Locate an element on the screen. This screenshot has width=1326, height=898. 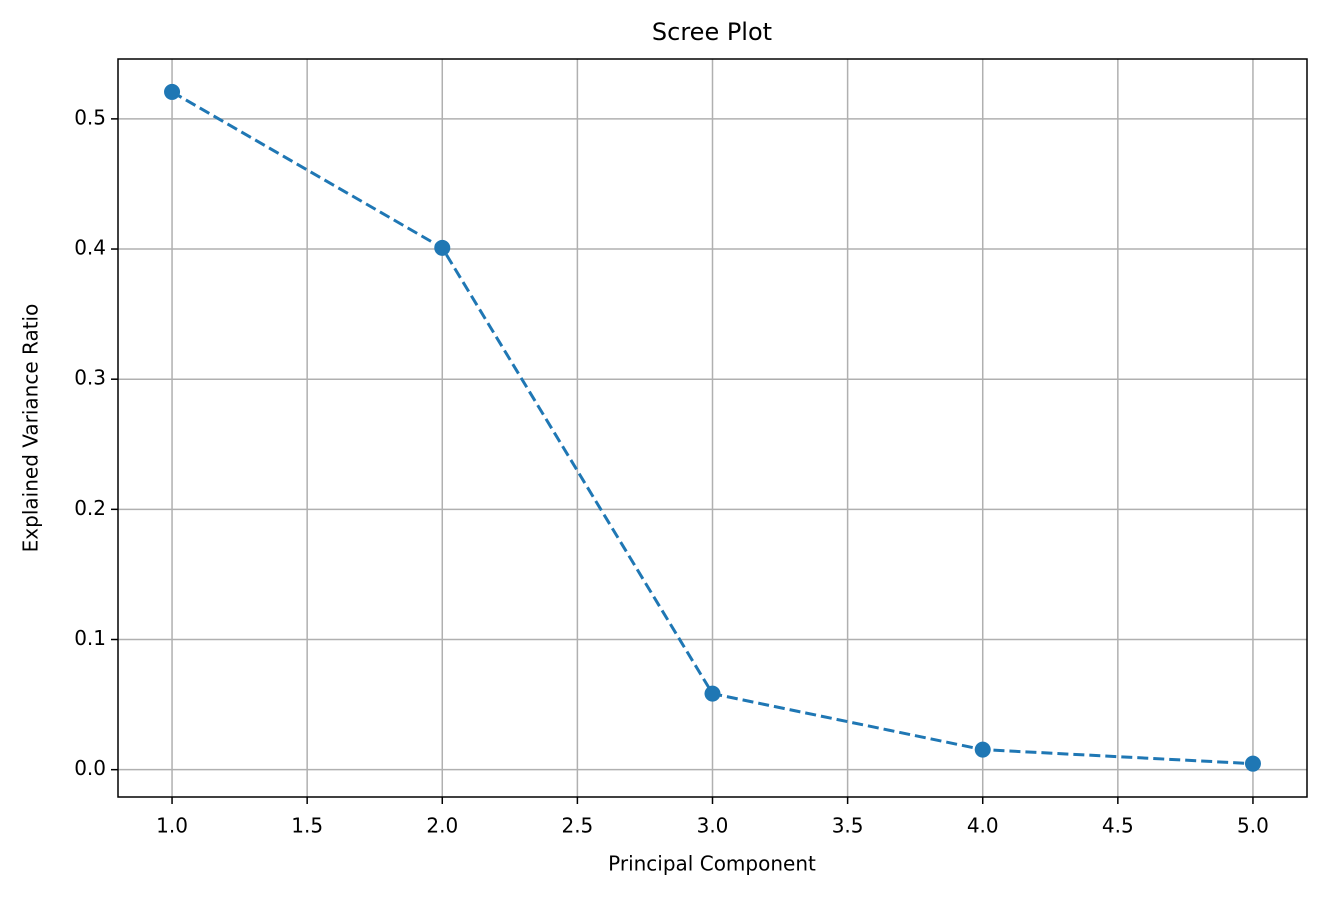
chart-title: Scree Plot is located at coordinates (712, 32).